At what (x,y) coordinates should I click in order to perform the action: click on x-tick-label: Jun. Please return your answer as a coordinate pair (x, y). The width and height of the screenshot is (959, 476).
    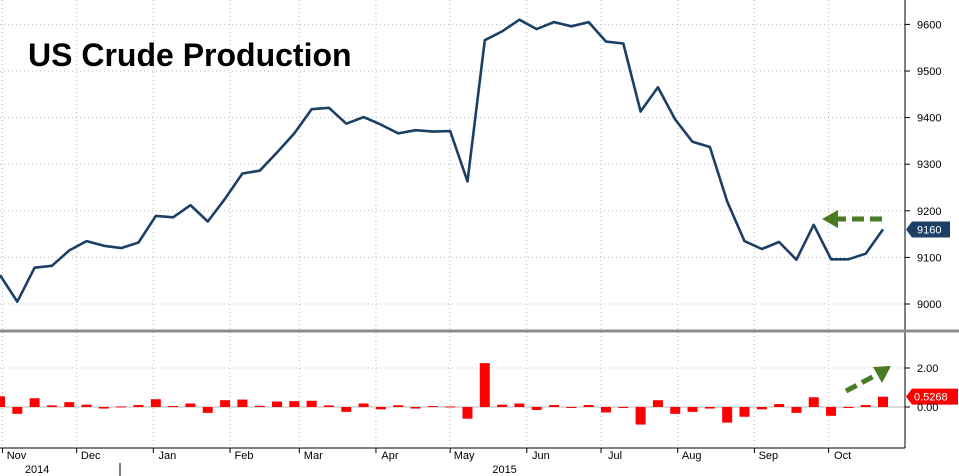
    Looking at the image, I should click on (541, 456).